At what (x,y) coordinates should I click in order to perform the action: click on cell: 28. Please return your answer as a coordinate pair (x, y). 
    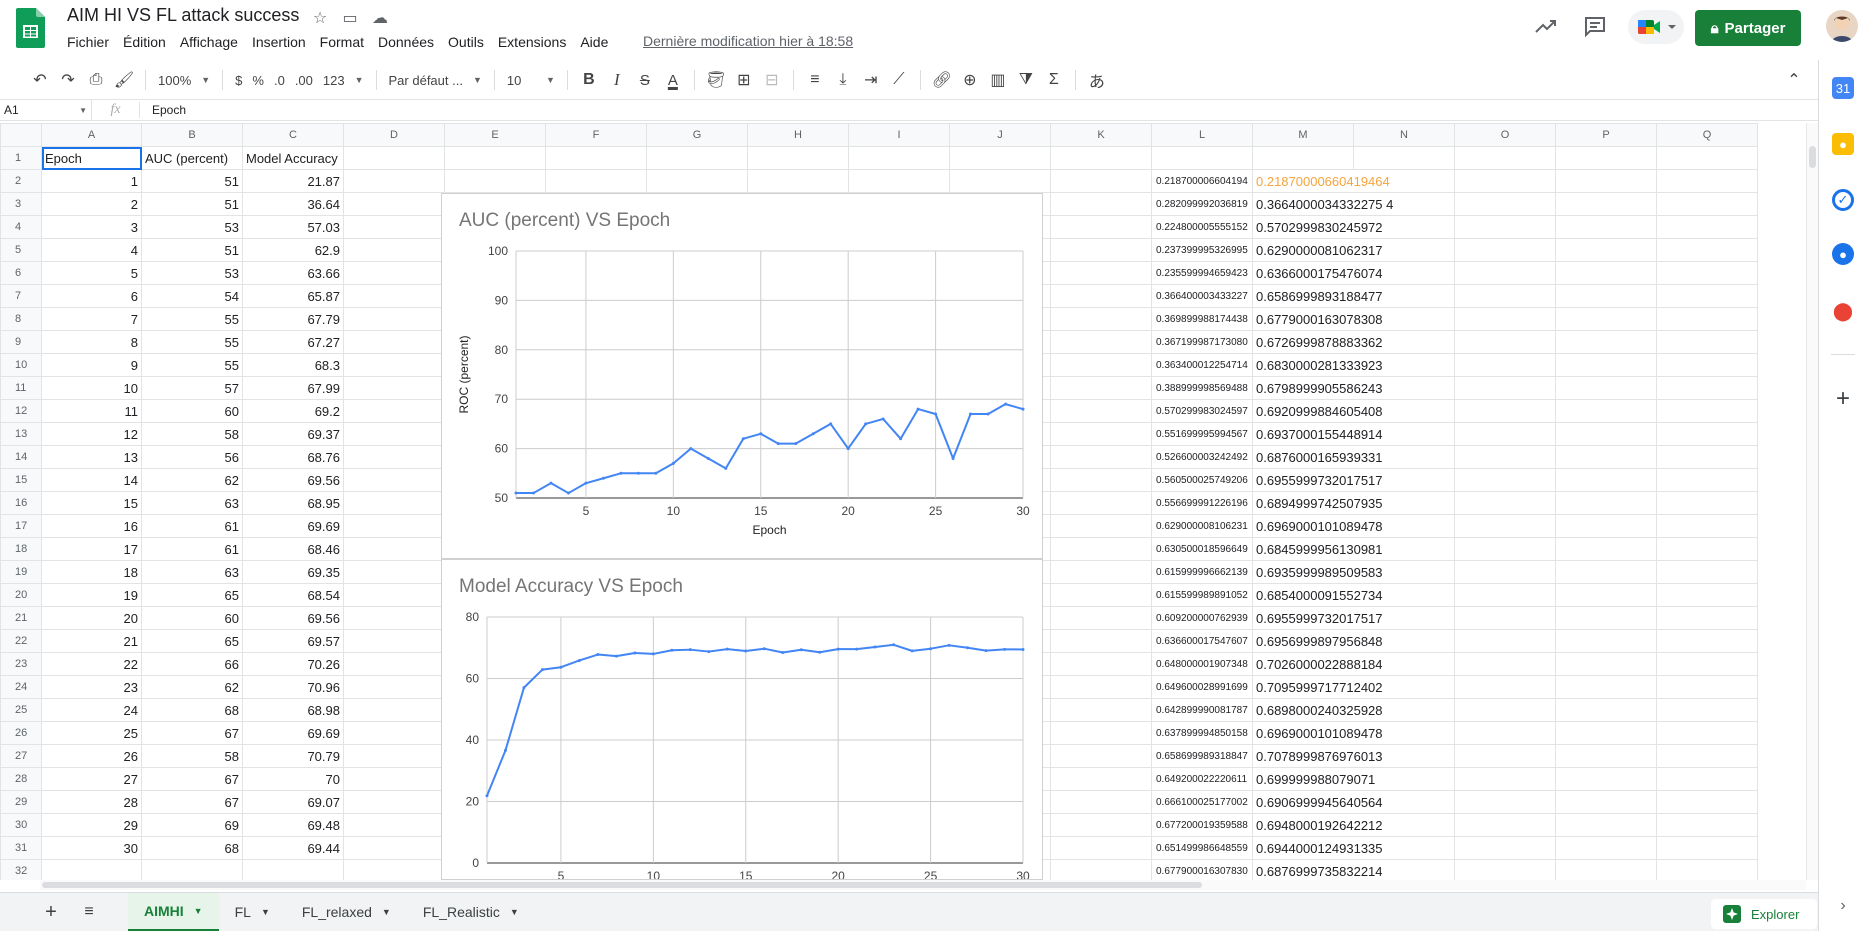
    Looking at the image, I should click on (91, 802).